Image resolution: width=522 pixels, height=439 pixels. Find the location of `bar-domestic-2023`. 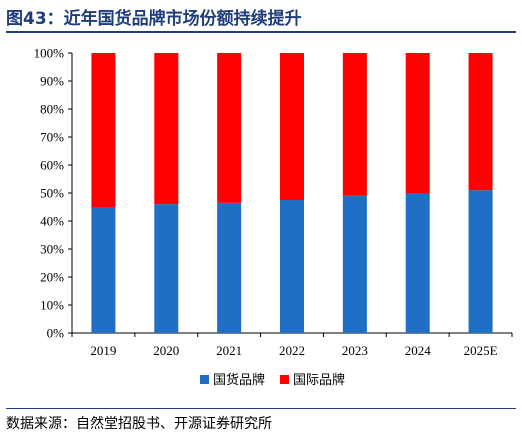

bar-domestic-2023 is located at coordinates (354, 264).